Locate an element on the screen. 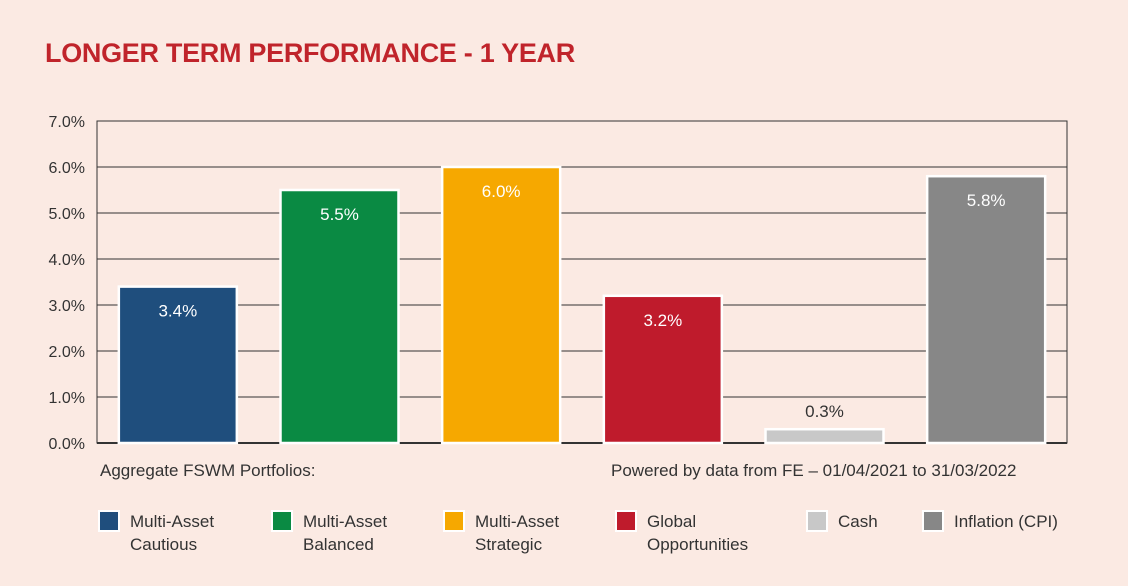 The width and height of the screenshot is (1128, 586). data-label: 5.8% is located at coordinates (986, 200).